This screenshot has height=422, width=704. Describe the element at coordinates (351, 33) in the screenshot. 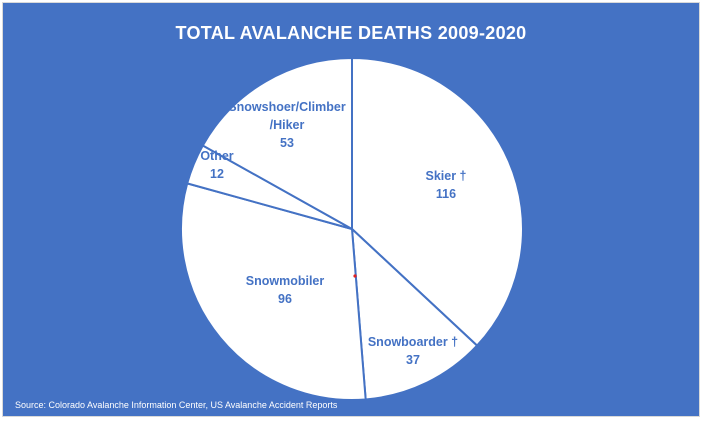

I see `chart-title: TOTAL AVALANCHE DEATHS 2009-2020` at that location.